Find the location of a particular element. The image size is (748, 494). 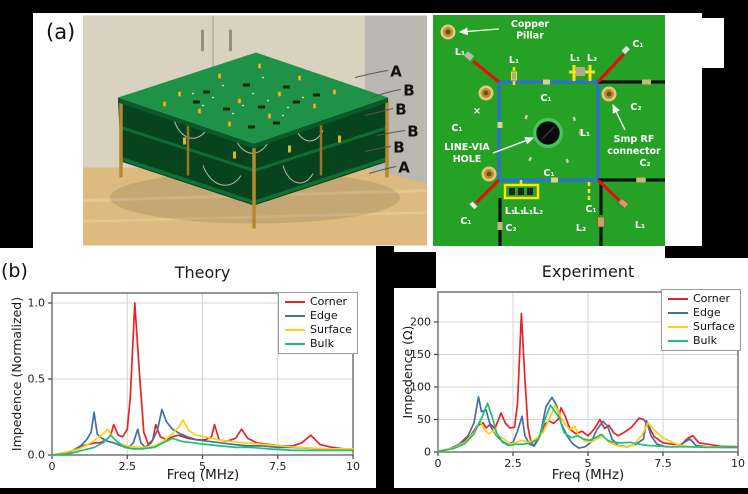

solder-dots is located at coordinates (248, 96).